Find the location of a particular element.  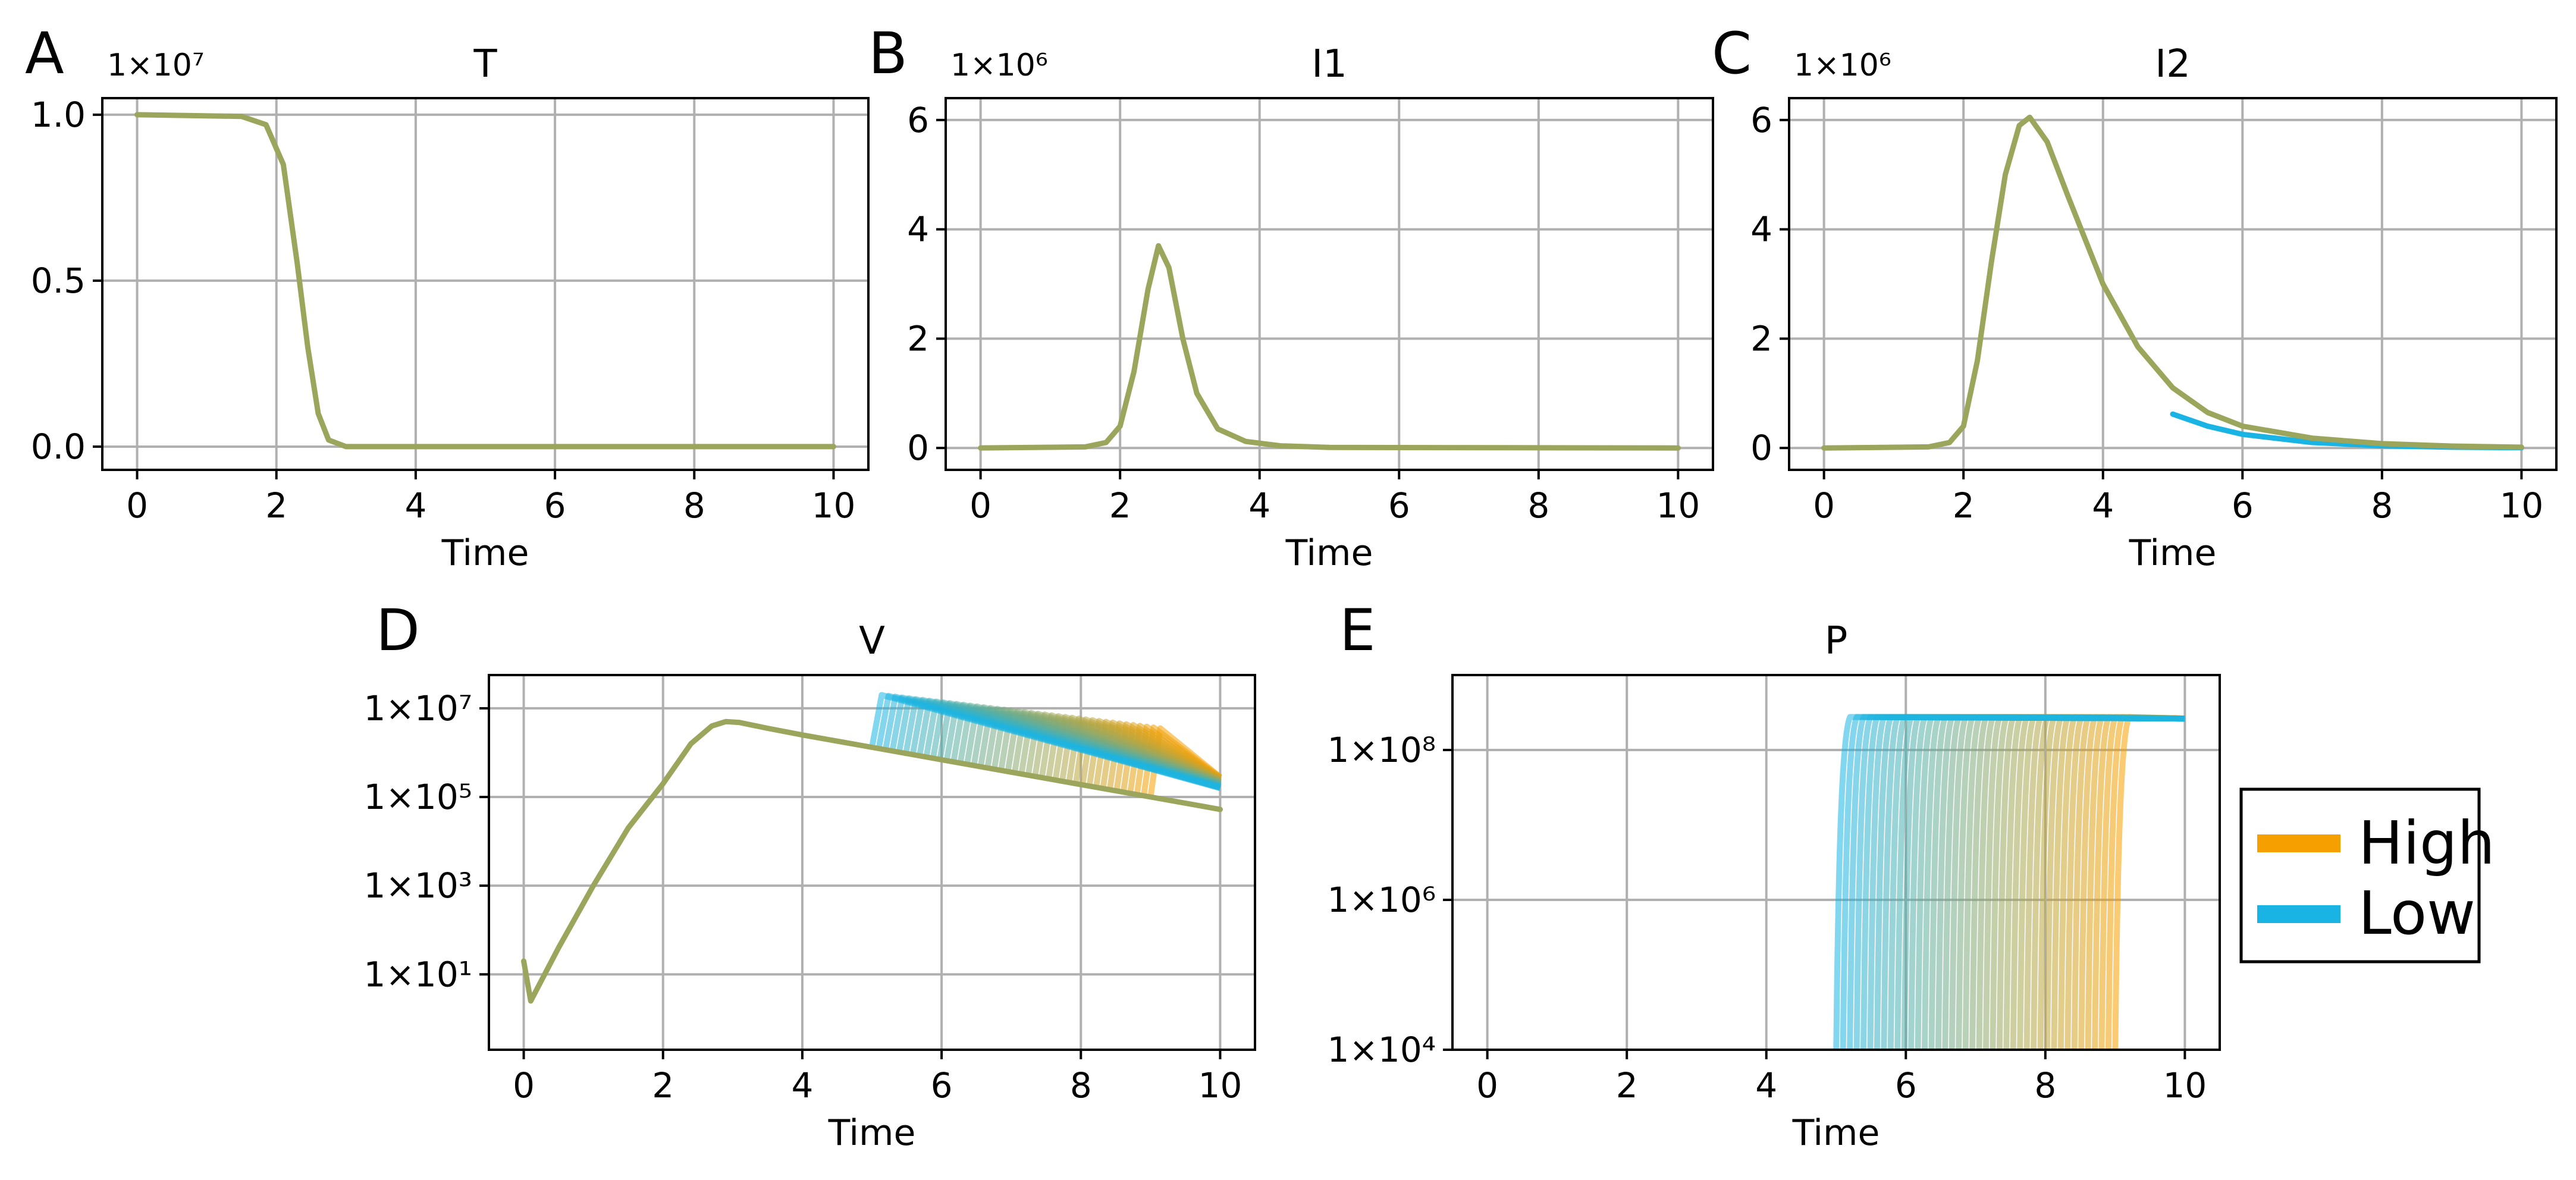

y-offset-text: 1×10⁷ is located at coordinates (156, 65).